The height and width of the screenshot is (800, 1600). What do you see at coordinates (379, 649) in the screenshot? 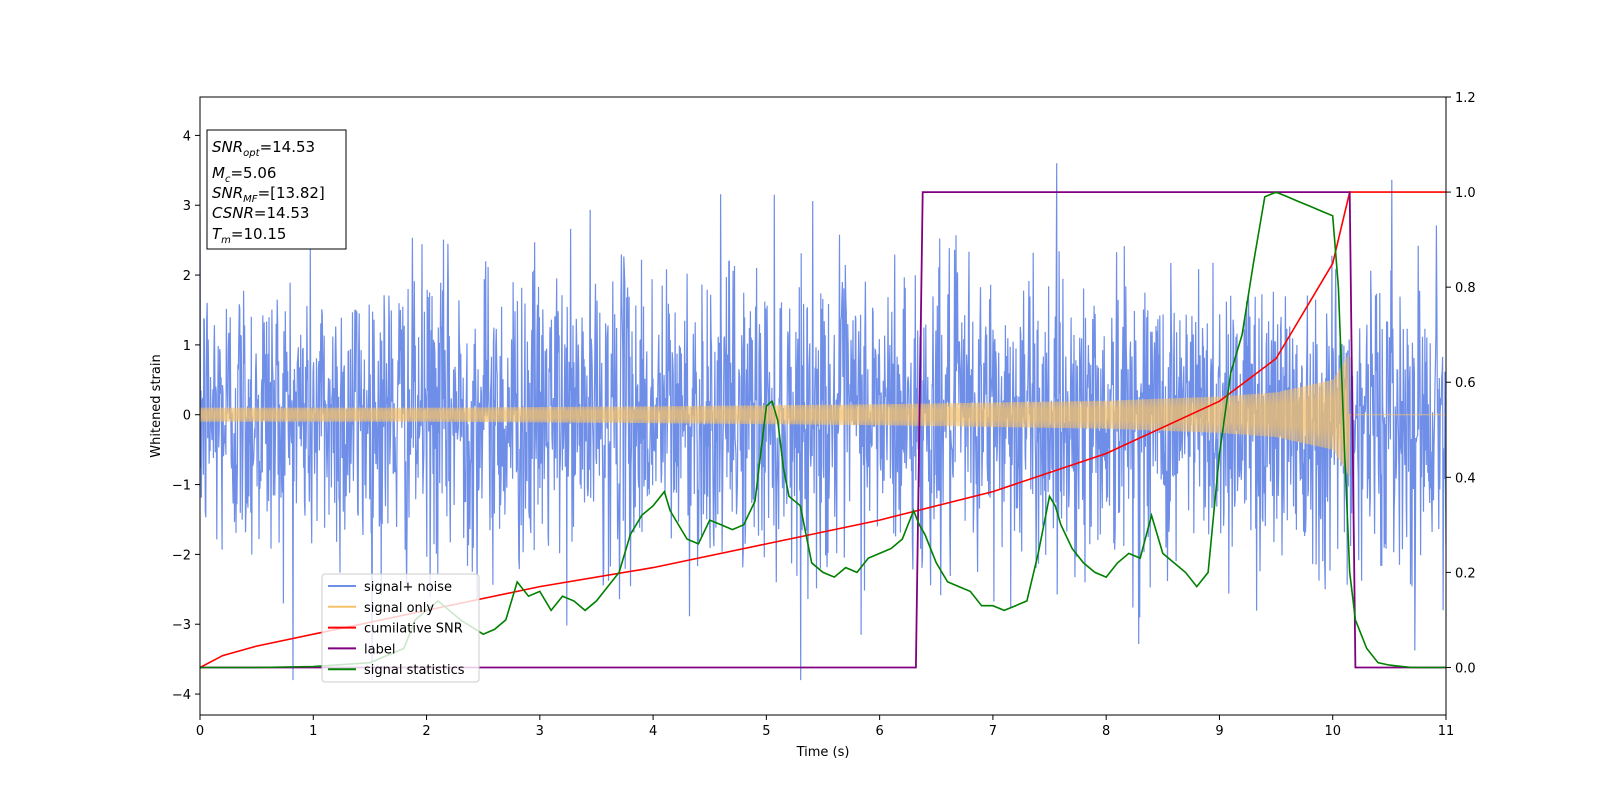
I see `legend-entry: label` at bounding box center [379, 649].